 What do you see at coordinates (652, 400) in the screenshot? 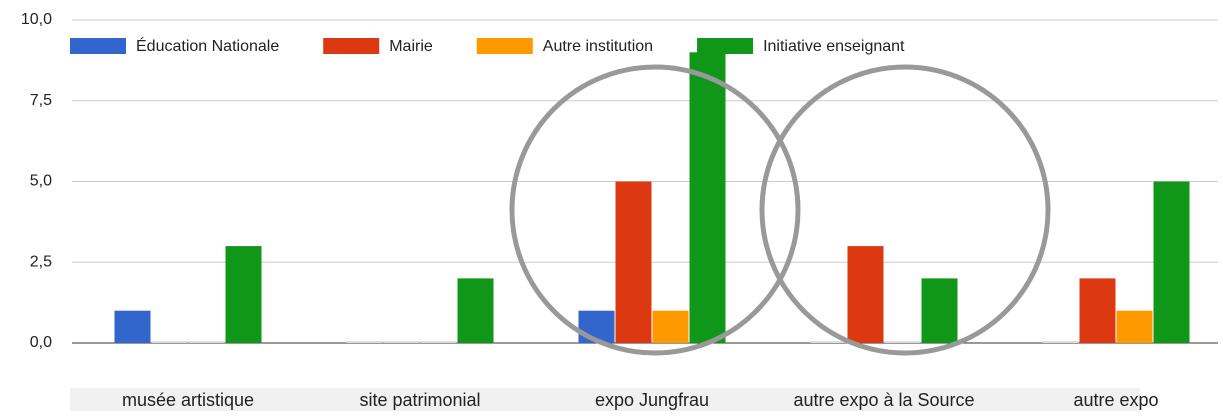
I see `x-tick-label: expo Jungfrau` at bounding box center [652, 400].